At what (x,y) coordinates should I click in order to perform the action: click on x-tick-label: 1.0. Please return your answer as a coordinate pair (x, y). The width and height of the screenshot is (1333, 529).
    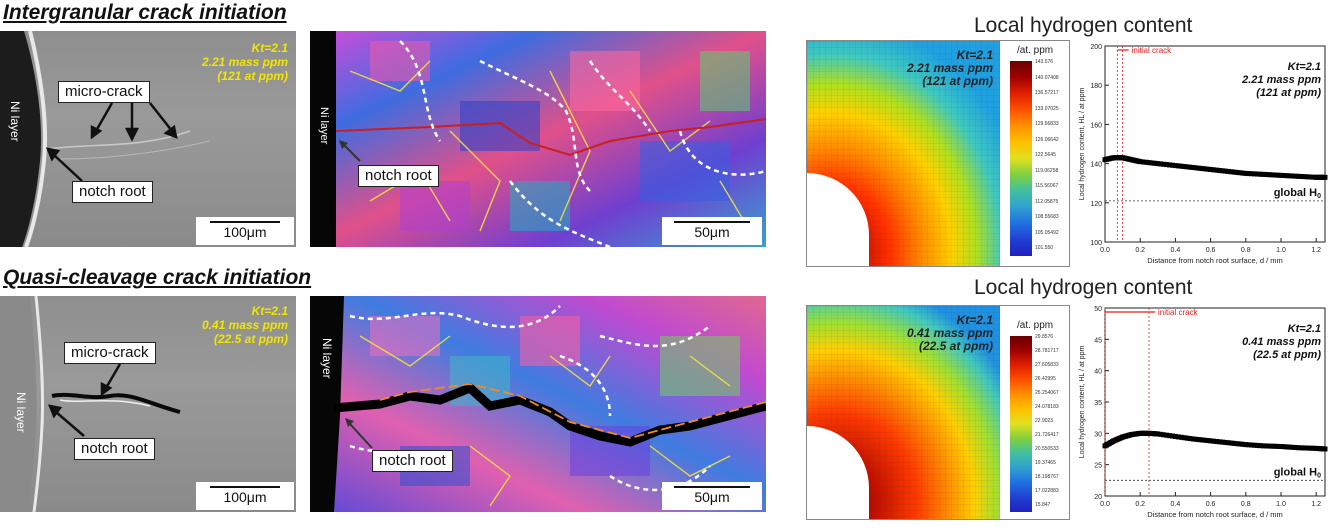
    Looking at the image, I should click on (1281, 504).